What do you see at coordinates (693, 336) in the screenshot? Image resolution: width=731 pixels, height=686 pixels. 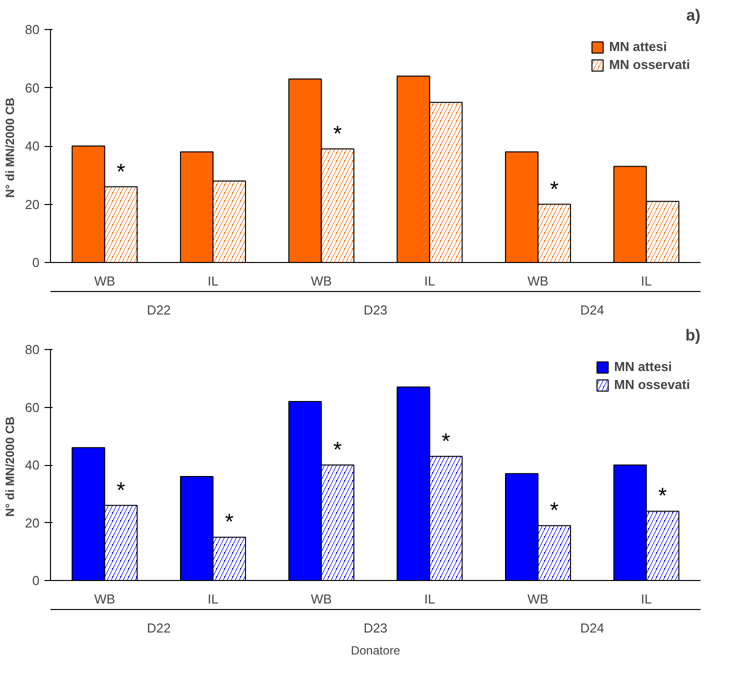 I see `chart-title: b)` at bounding box center [693, 336].